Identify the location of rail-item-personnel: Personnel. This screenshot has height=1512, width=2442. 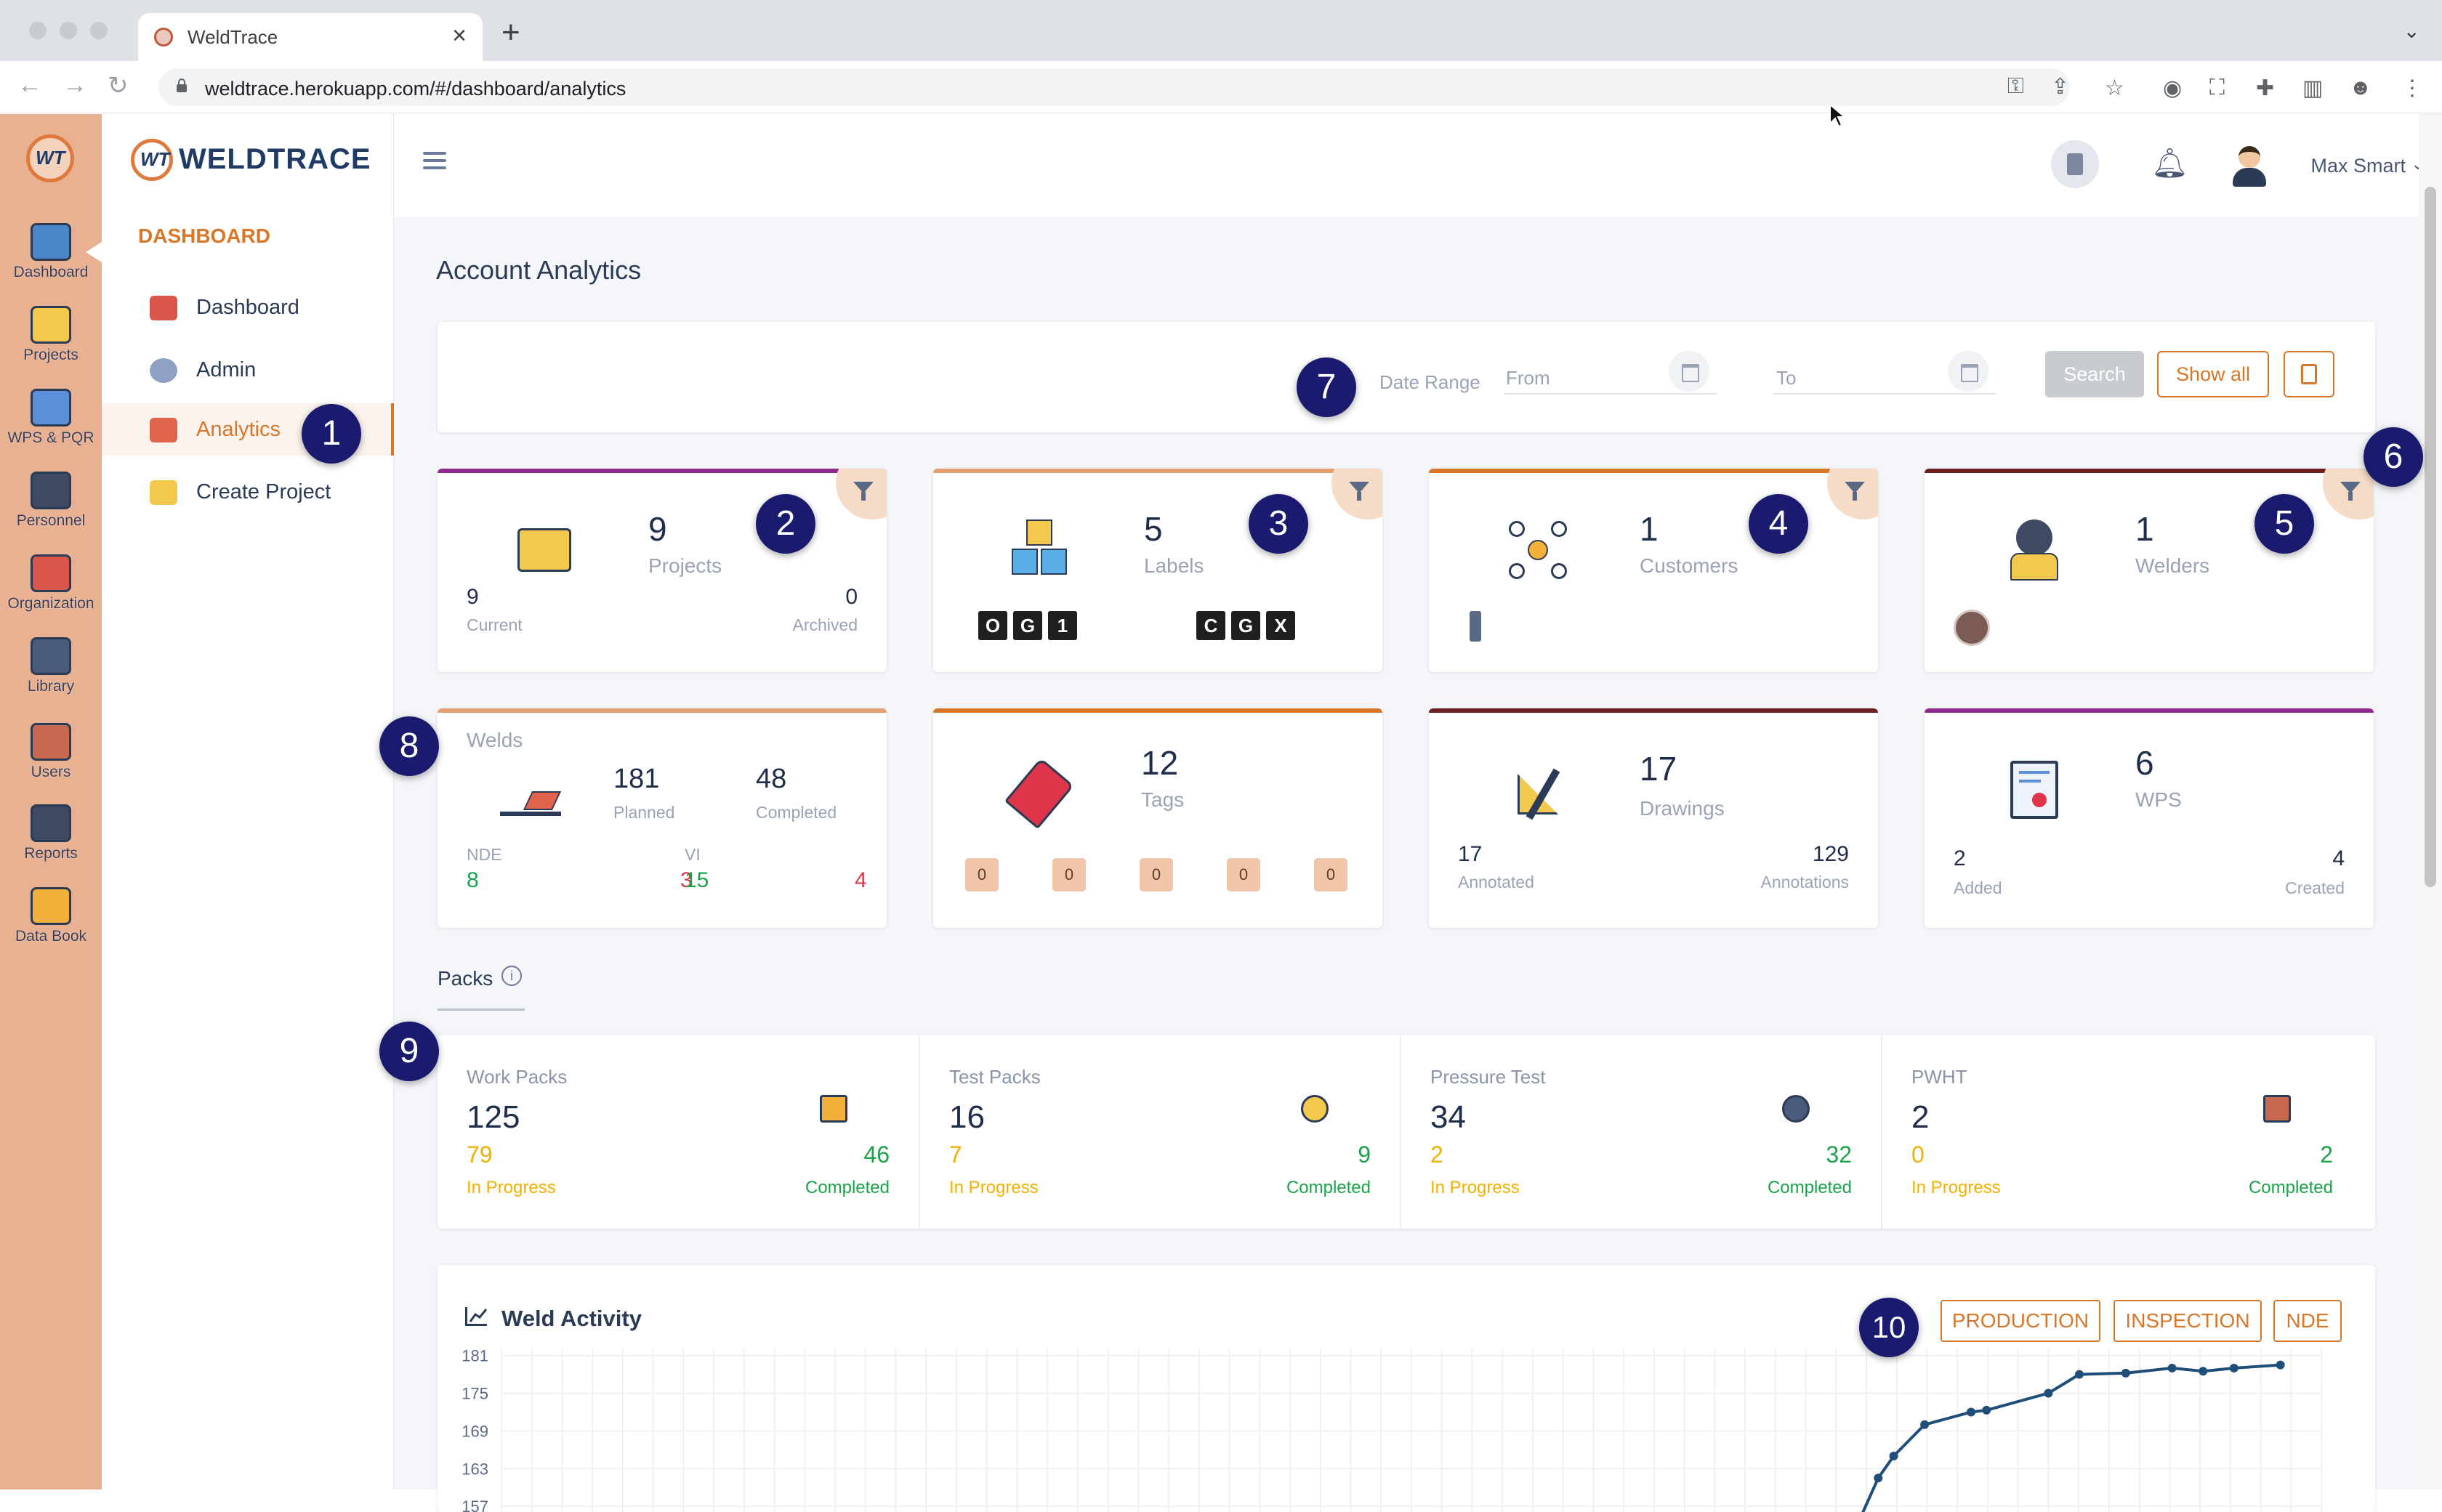
(51, 501).